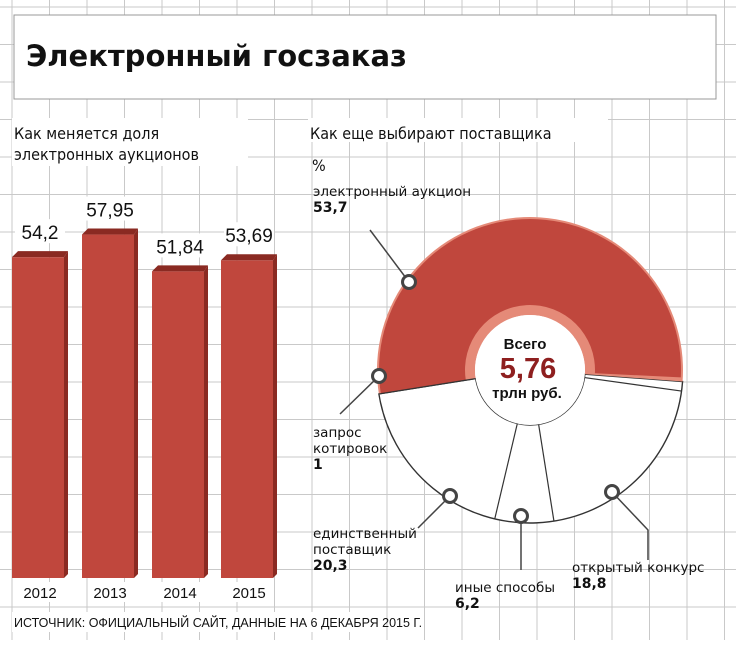 The image size is (736, 645). I want to click on donut-slice-label: запрос, so click(337, 433).